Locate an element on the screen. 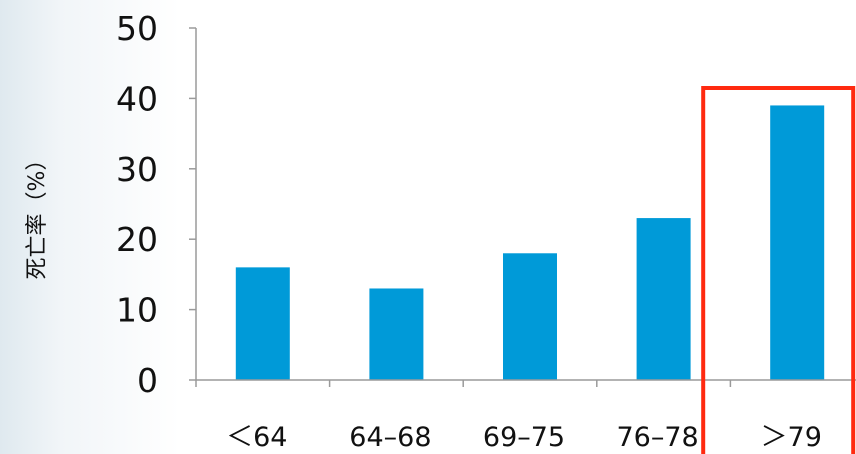  y-tick-label: 50 is located at coordinates (137, 28).